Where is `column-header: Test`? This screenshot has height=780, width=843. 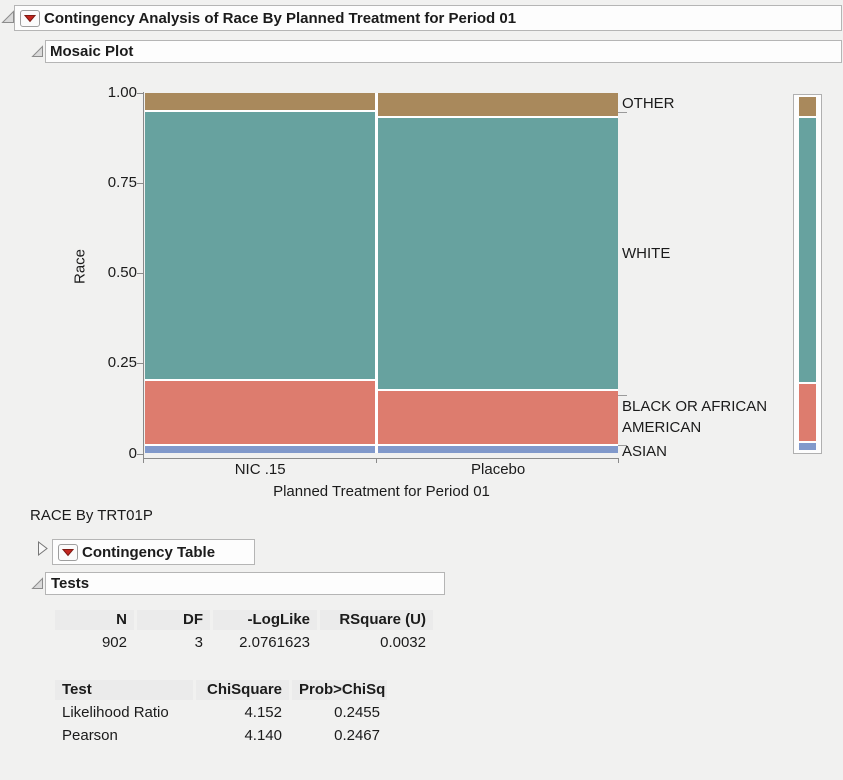
column-header: Test is located at coordinates (124, 690).